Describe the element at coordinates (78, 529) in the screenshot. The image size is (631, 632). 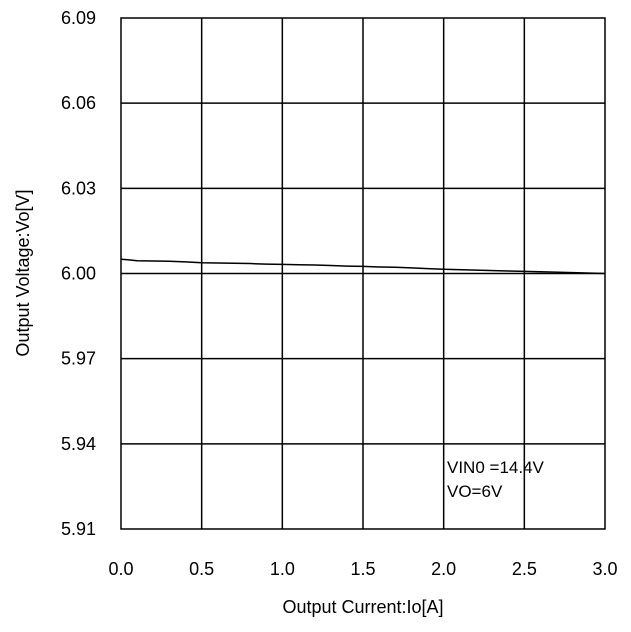
I see `y-tick-label: 5.91` at that location.